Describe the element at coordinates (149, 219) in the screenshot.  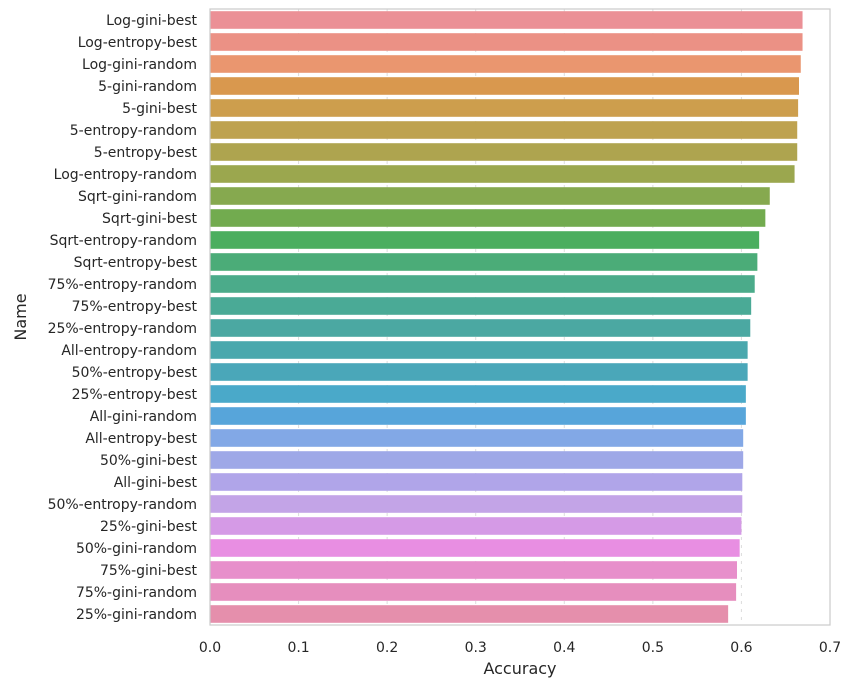
I see `y-tick-label: Sqrt-gini-best` at that location.